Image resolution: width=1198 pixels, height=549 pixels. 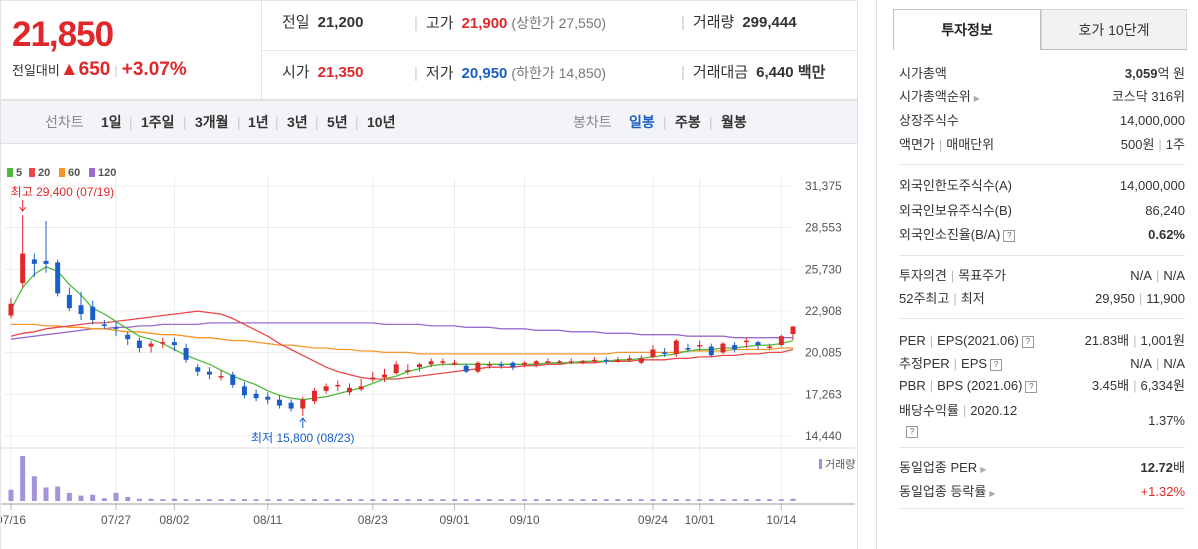 I want to click on row-value: 코스닥 316위, so click(x=1148, y=97).